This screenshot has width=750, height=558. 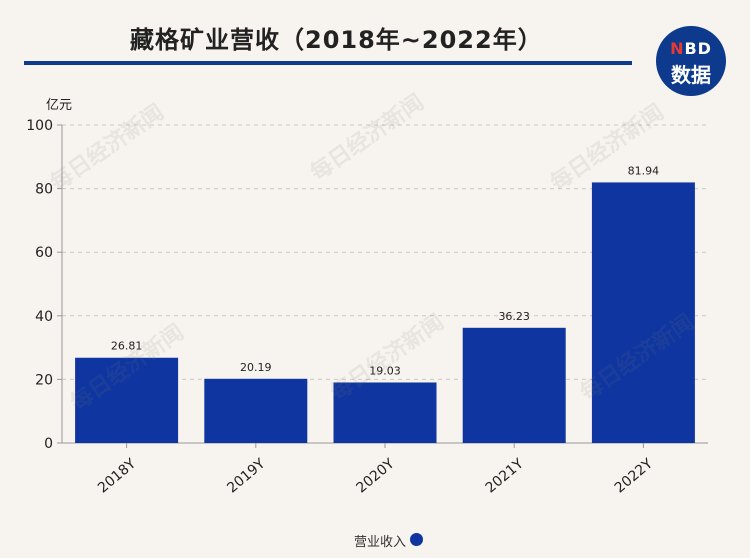 What do you see at coordinates (691, 75) in the screenshot?
I see `logo-text-data: 数据` at bounding box center [691, 75].